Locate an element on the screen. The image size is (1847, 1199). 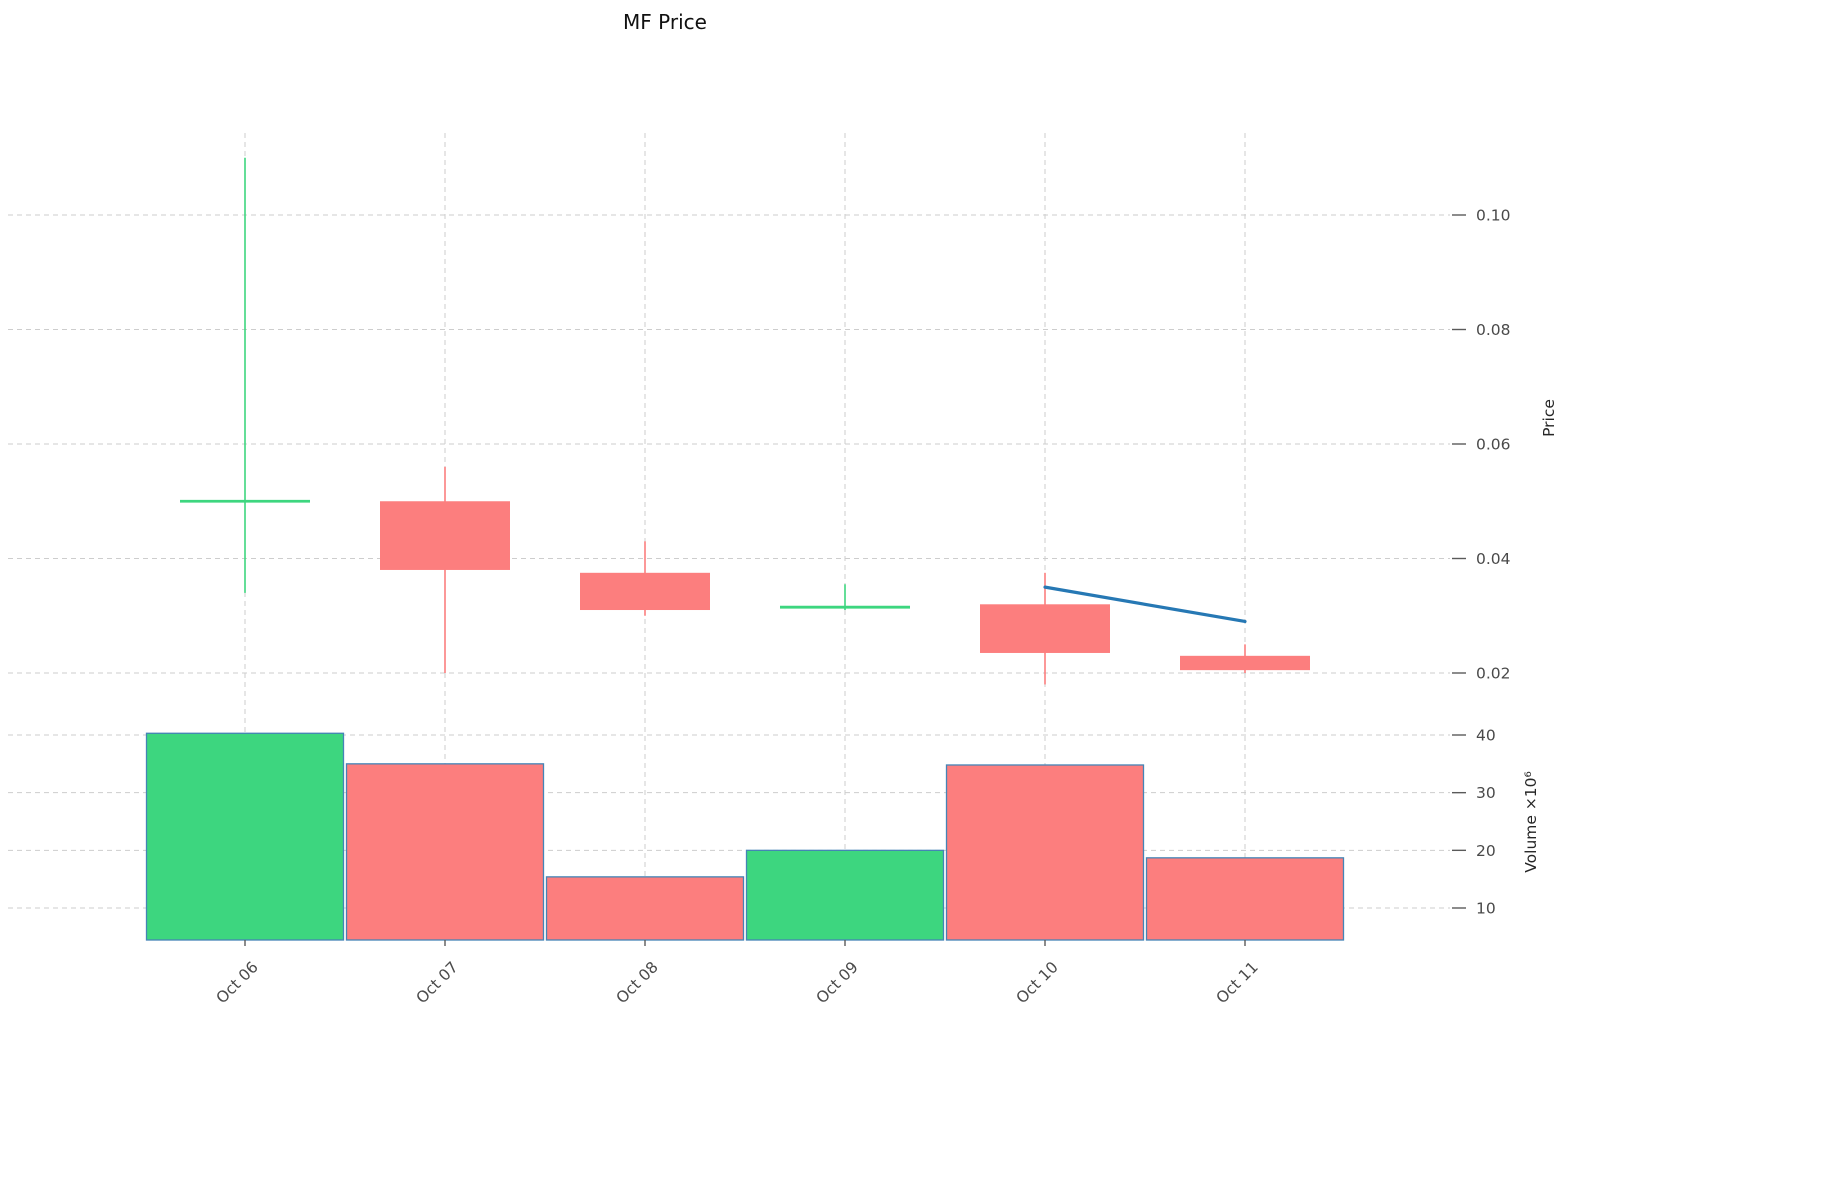
price-tick-label: 0.04 is located at coordinates (1493, 559).